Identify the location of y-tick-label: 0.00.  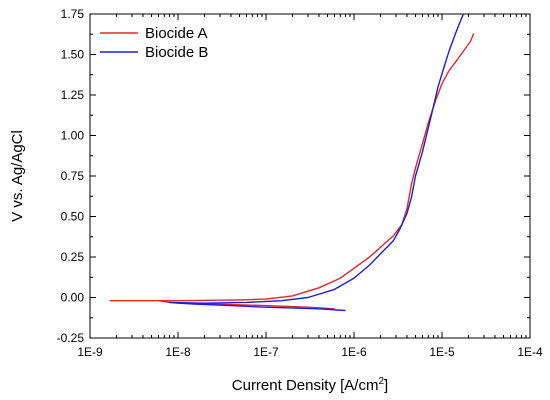
(73, 298).